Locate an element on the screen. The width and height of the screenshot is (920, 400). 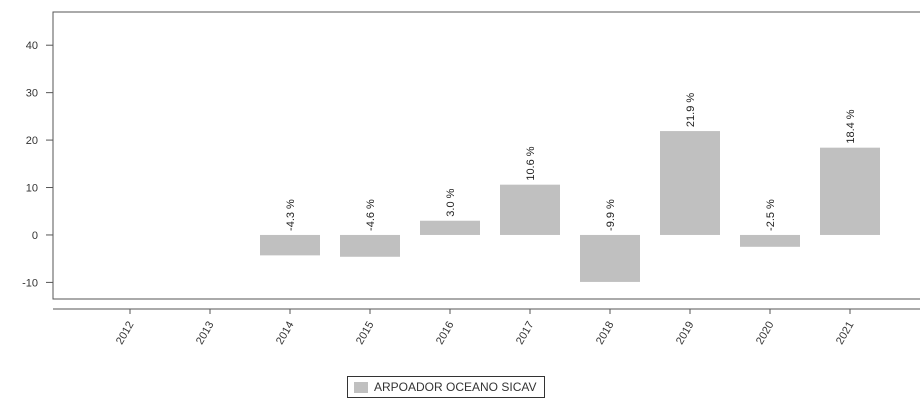
legend-label: ARPOADOR OCEANO SICAV is located at coordinates (455, 387).